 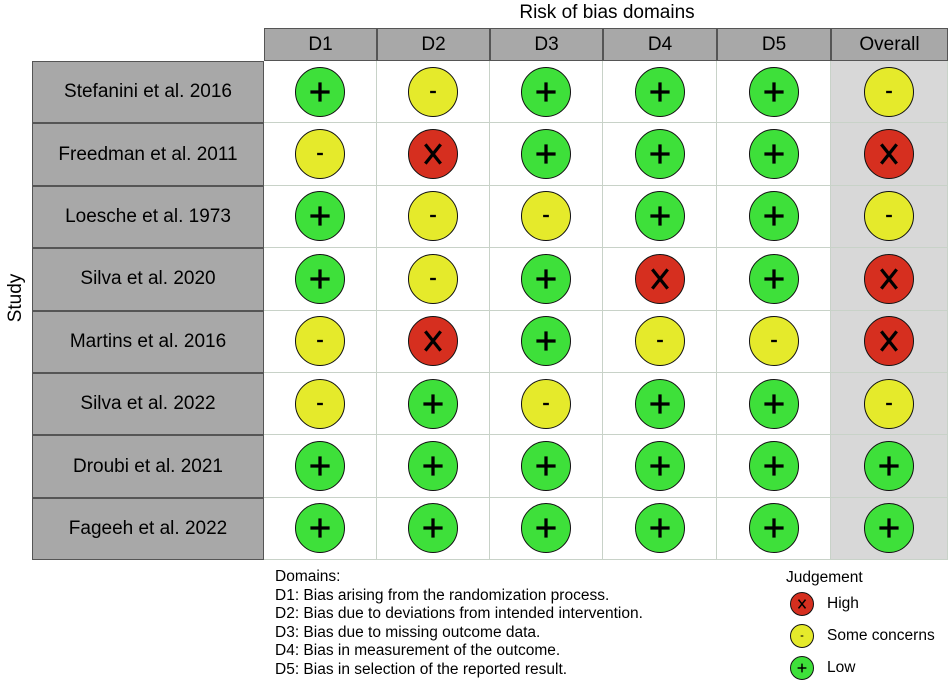 I want to click on legend-label: Low, so click(x=841, y=667).